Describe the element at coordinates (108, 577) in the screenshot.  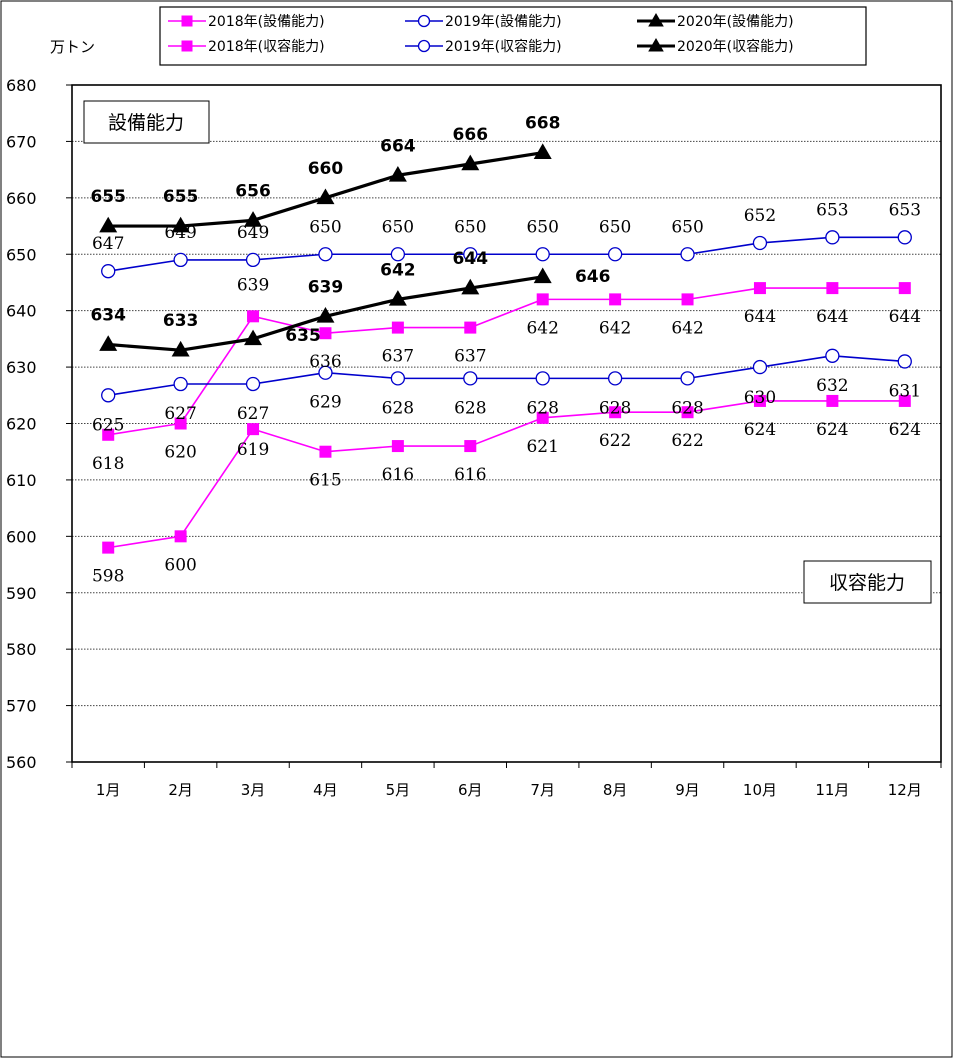
I see `data-label: 598` at that location.